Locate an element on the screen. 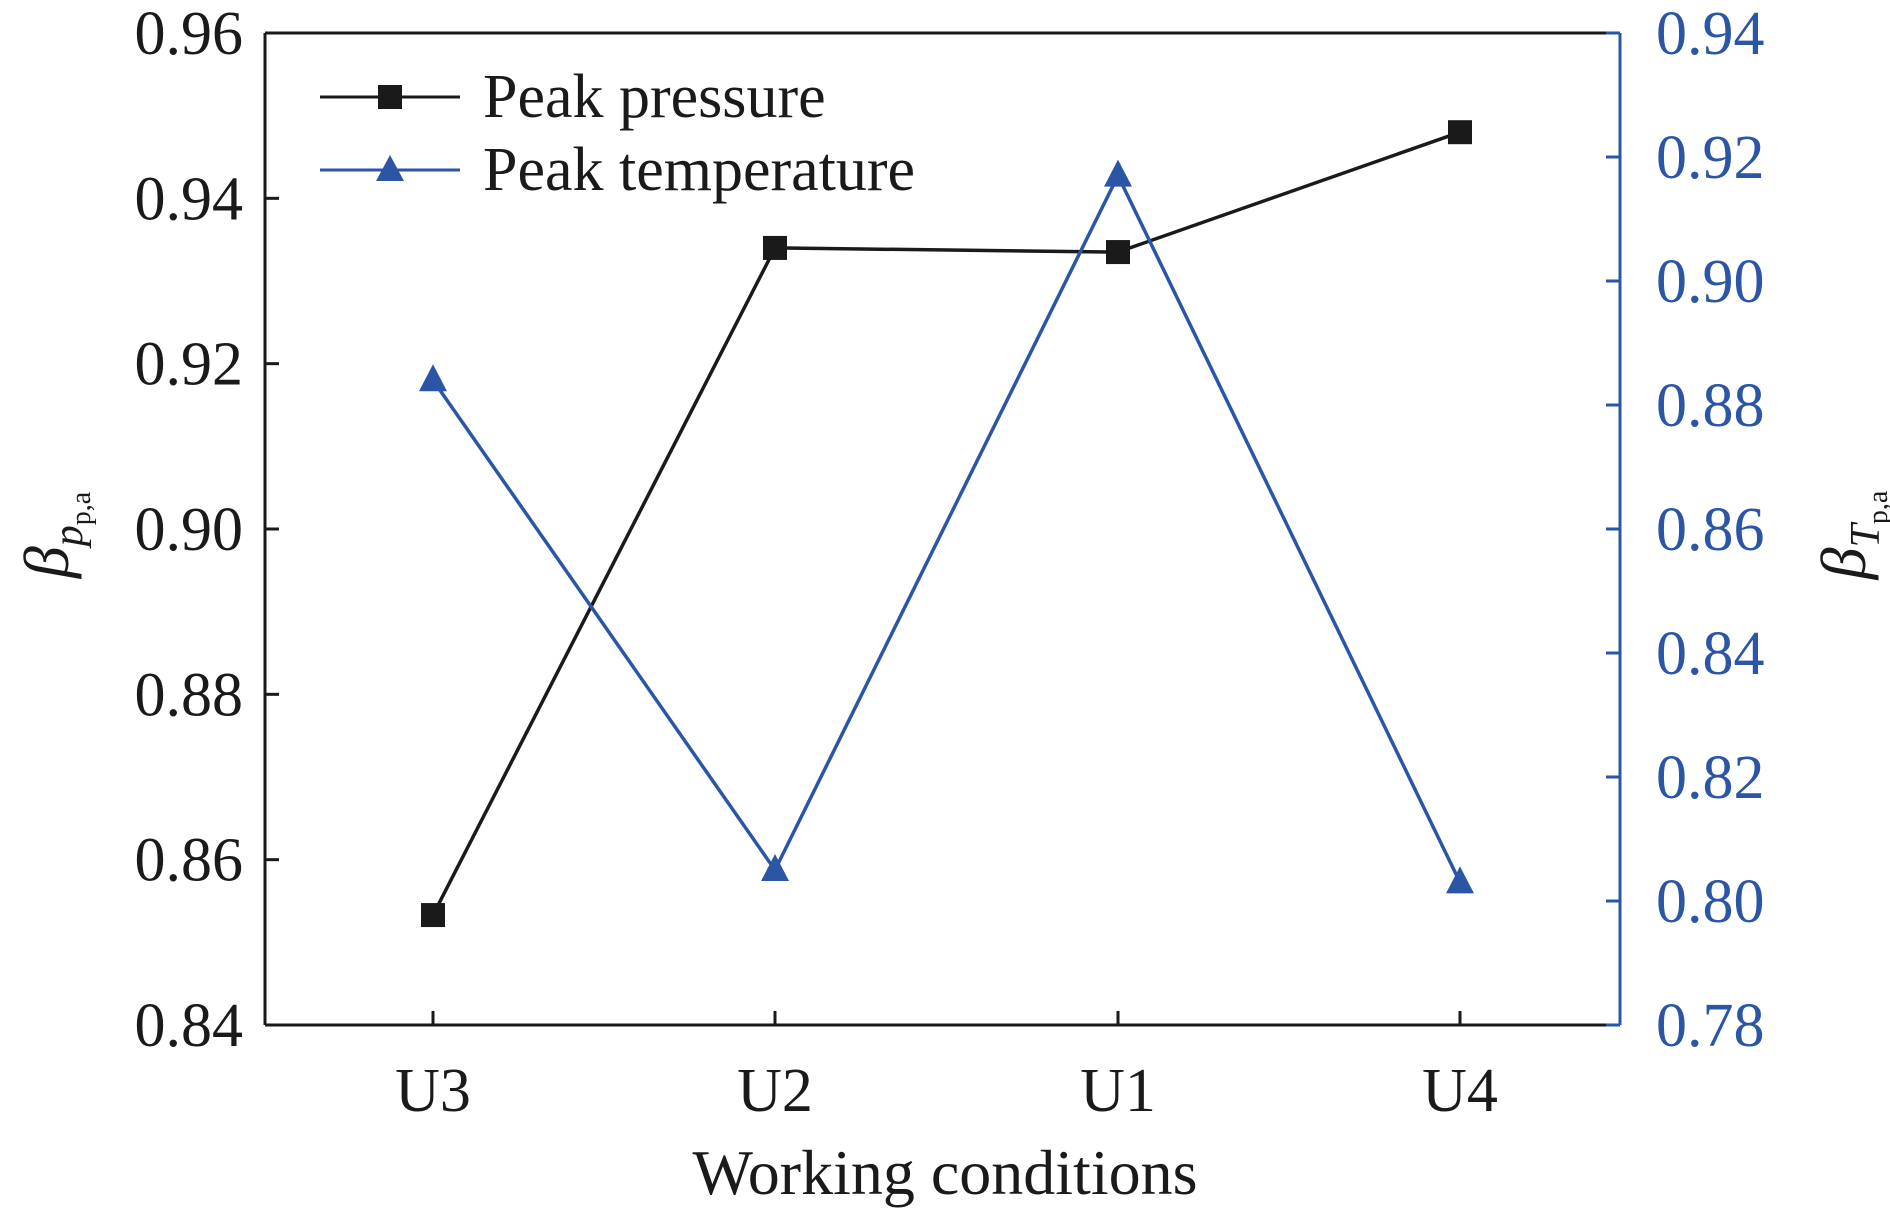  legend-pressure-label: Peak pressure is located at coordinates (654, 97).